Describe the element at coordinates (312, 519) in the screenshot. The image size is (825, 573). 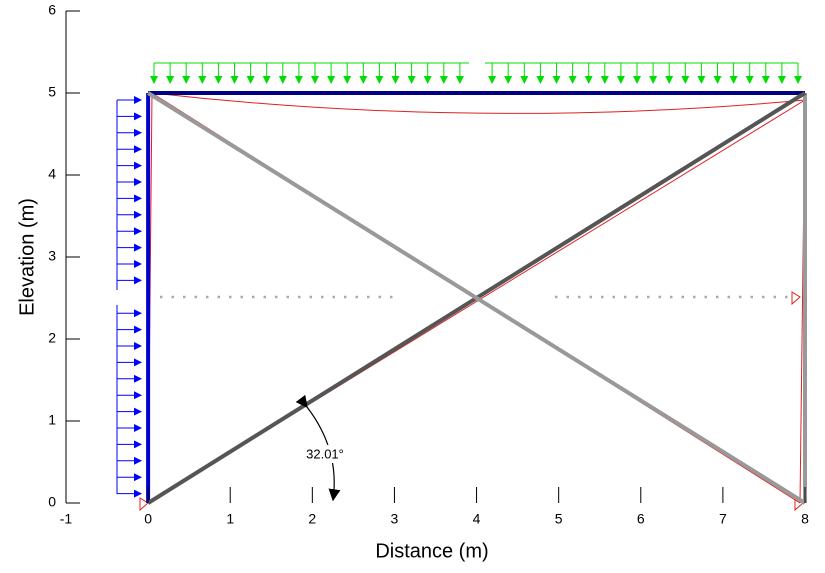
I see `x-tick-label: 2` at that location.